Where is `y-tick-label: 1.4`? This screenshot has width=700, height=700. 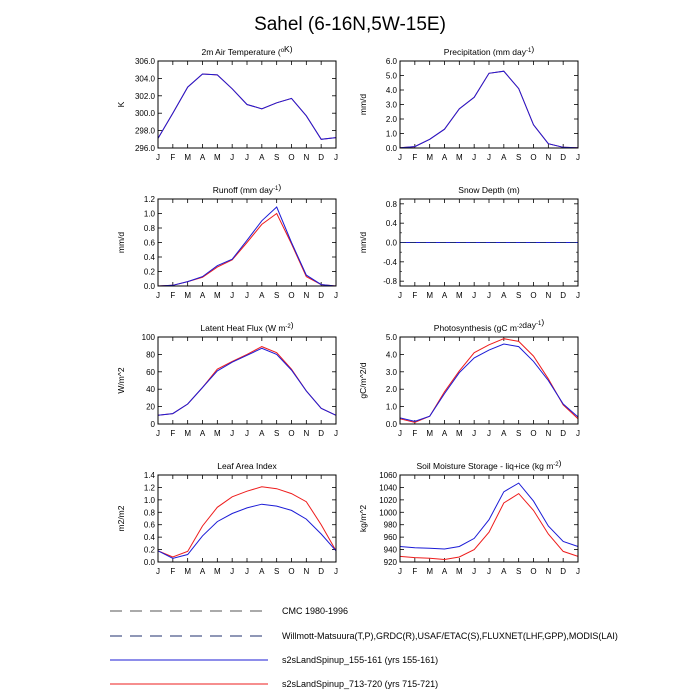 y-tick-label: 1.4 is located at coordinates (150, 475).